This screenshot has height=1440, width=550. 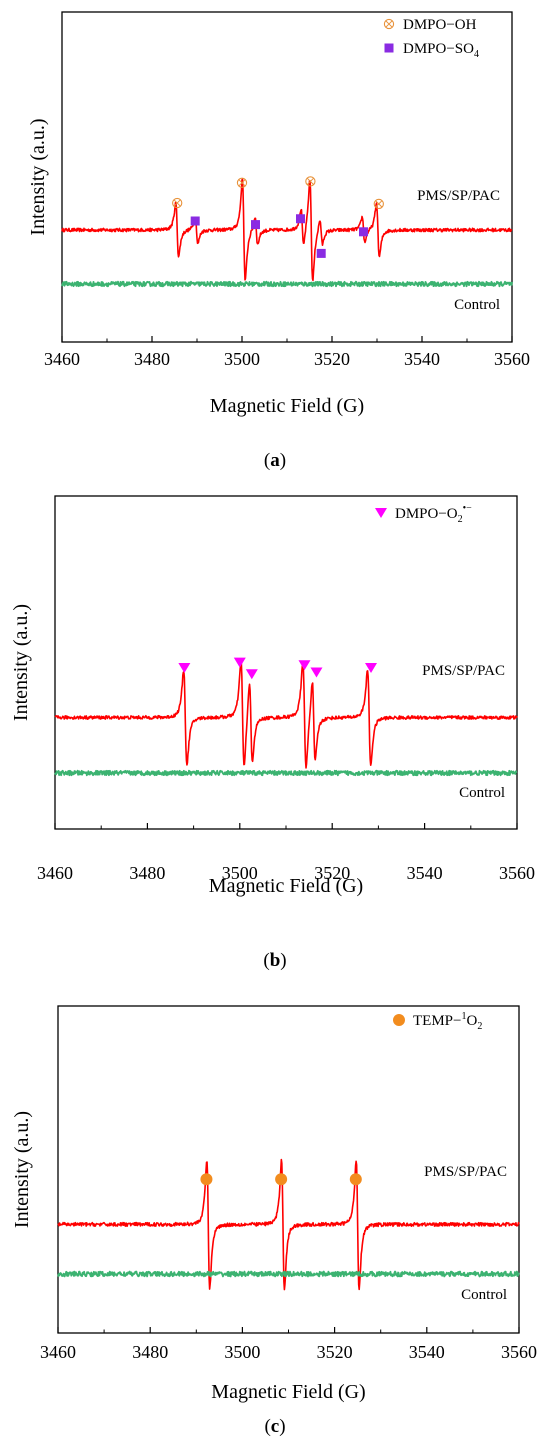 I want to click on legend-label: DMPO−O2•−, so click(x=433, y=514).